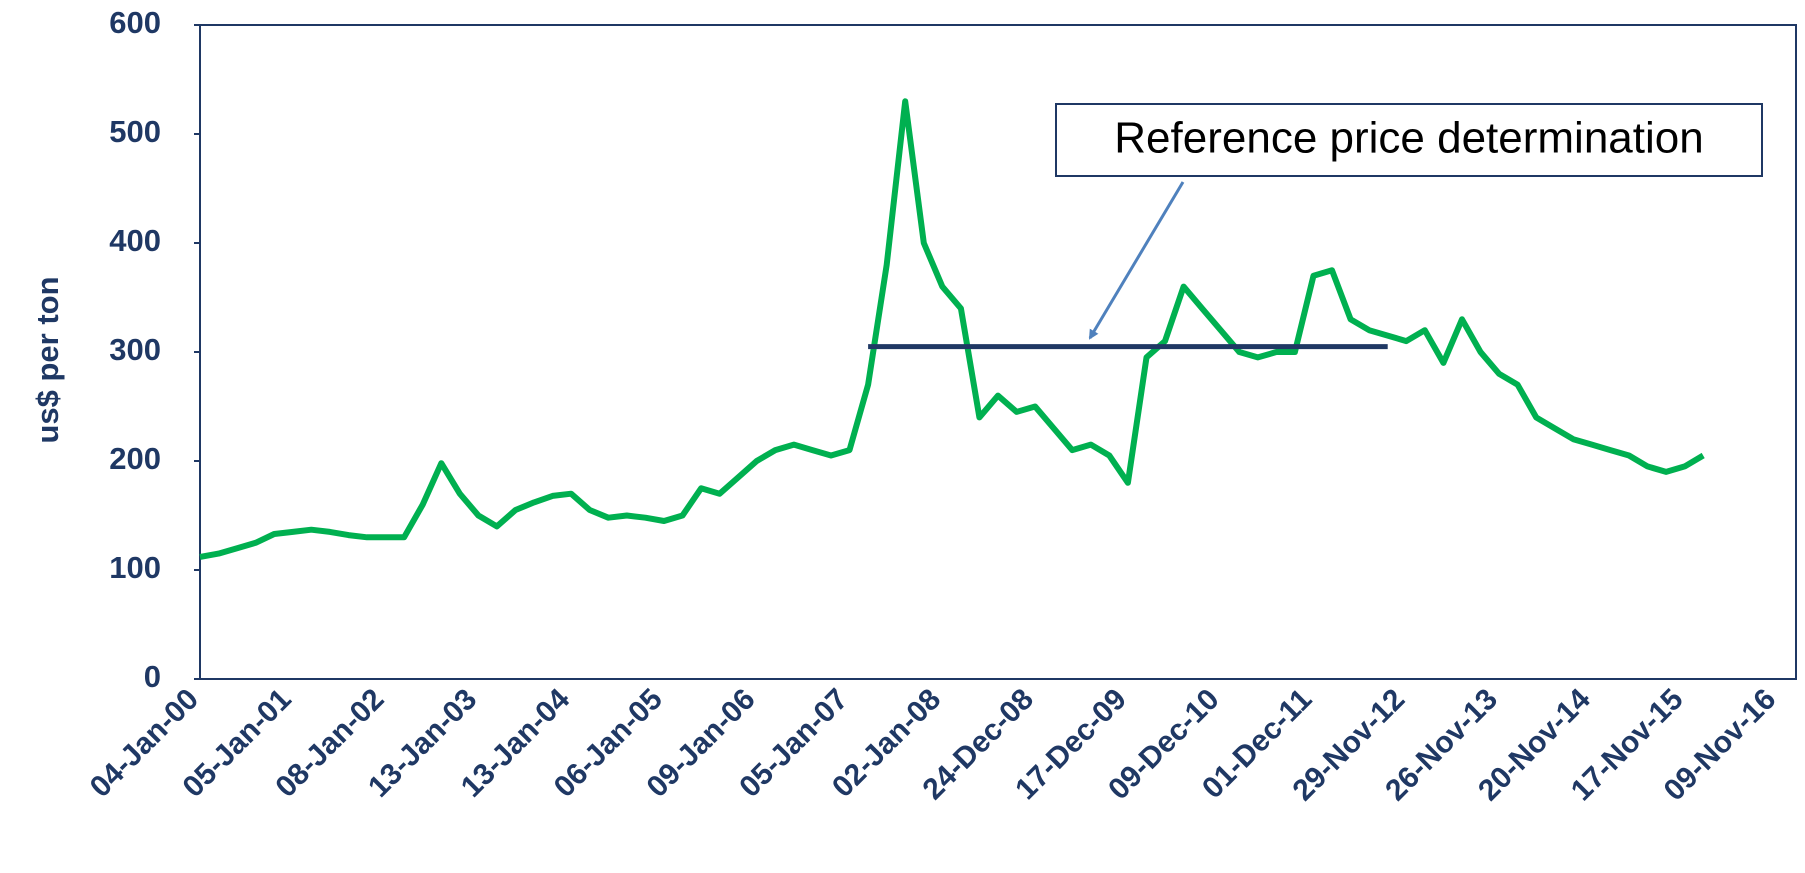 Image resolution: width=1805 pixels, height=873 pixels. What do you see at coordinates (152, 676) in the screenshot?
I see `y-tick-label: 0` at bounding box center [152, 676].